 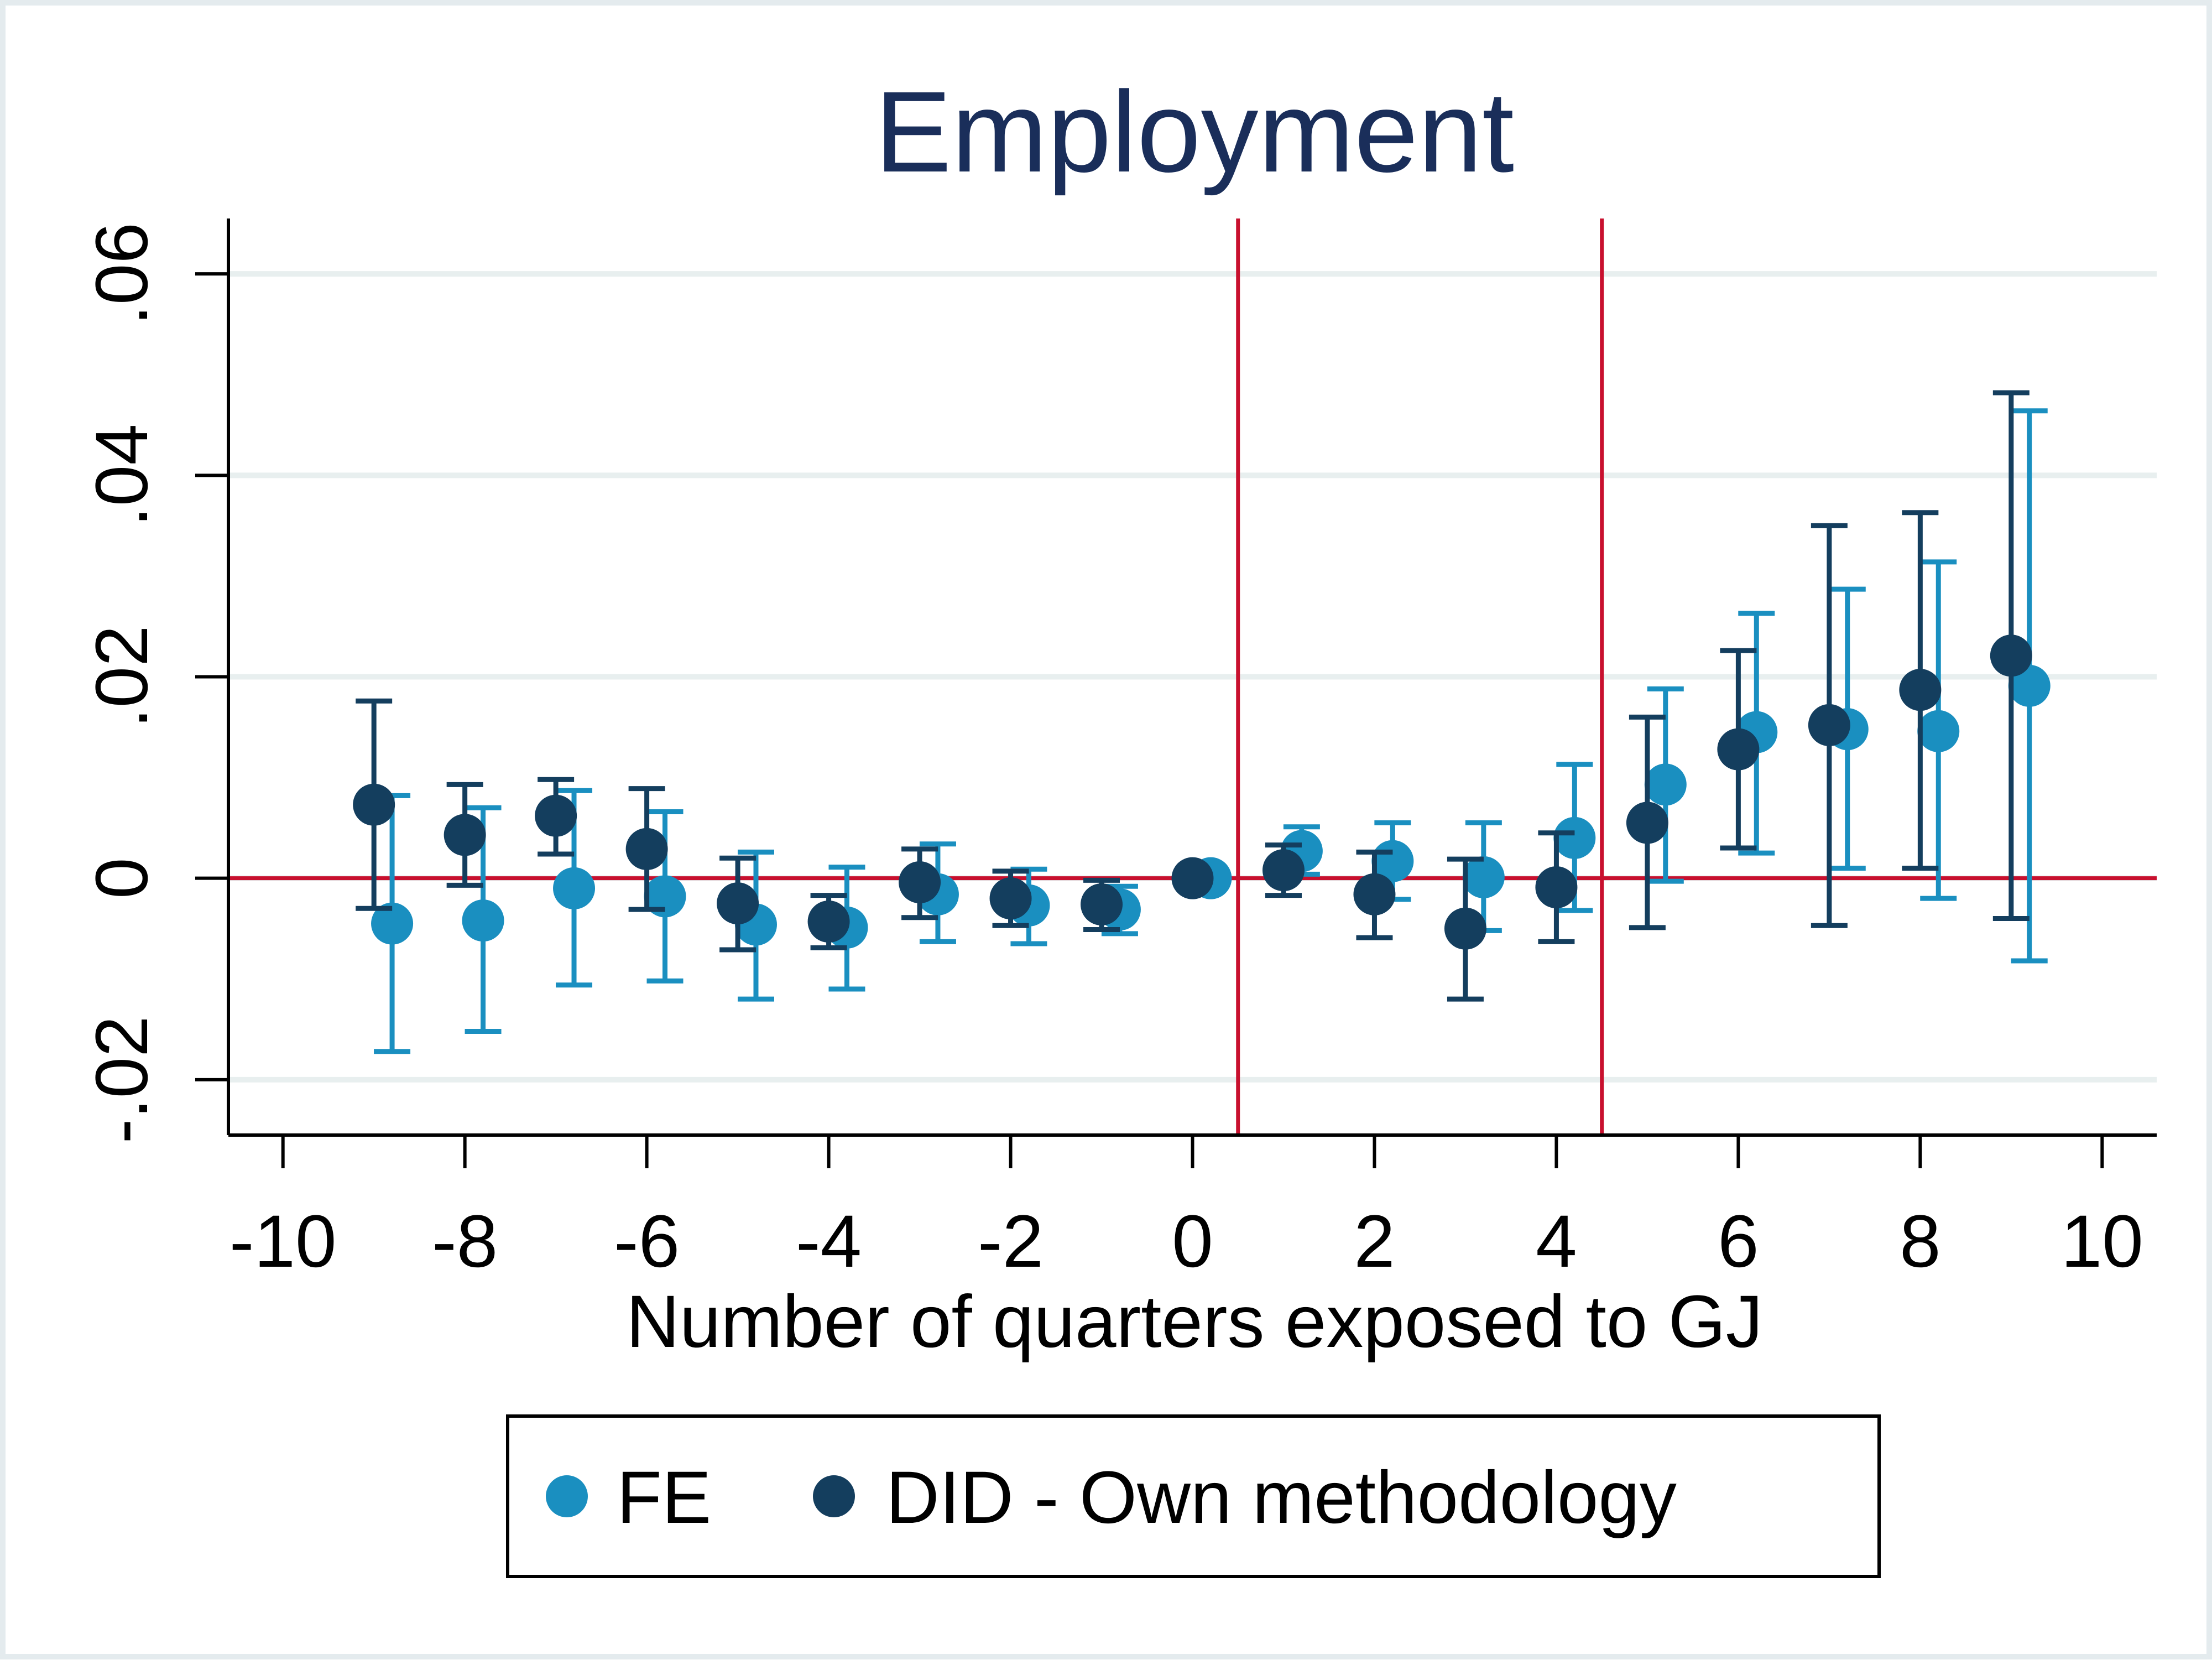 What do you see at coordinates (122, 1079) in the screenshot?
I see `y-tick-label: -.02` at bounding box center [122, 1079].